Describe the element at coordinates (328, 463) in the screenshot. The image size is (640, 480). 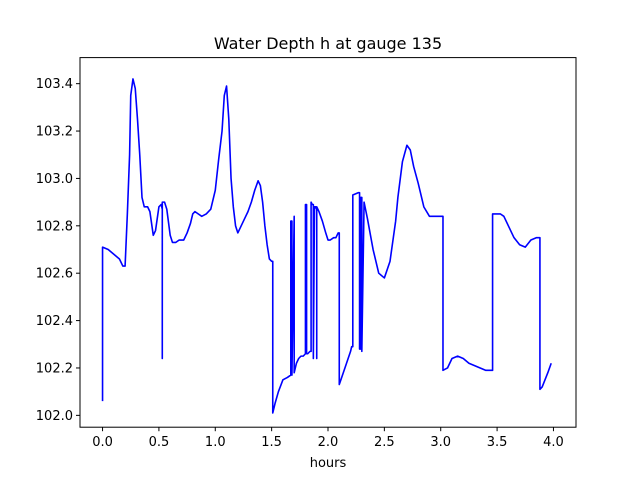
I see `x-axis-label: hours` at that location.